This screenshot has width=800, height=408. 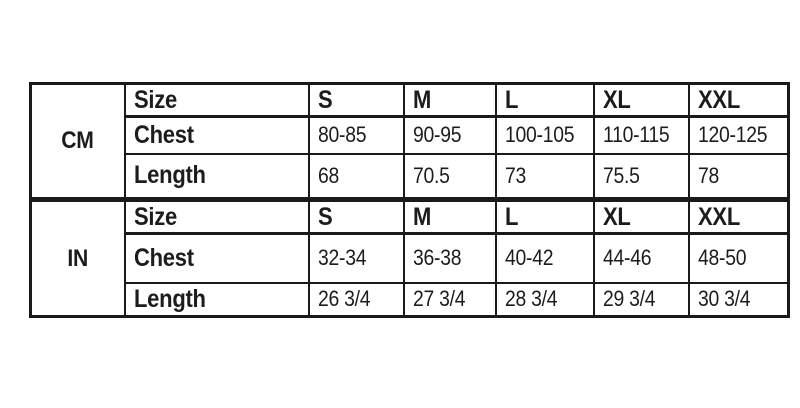 I want to click on in-size-xl-cell: XL, so click(x=641, y=216).